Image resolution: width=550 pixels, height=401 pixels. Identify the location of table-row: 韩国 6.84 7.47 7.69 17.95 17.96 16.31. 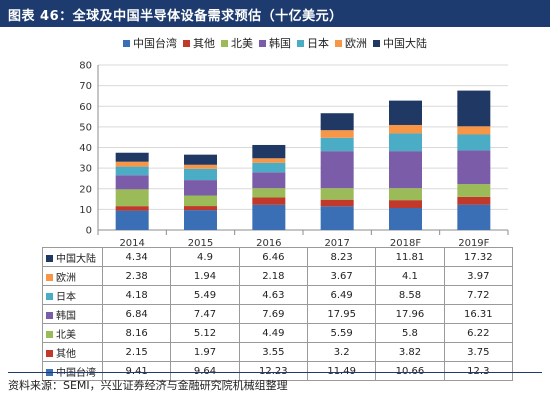
(277, 314).